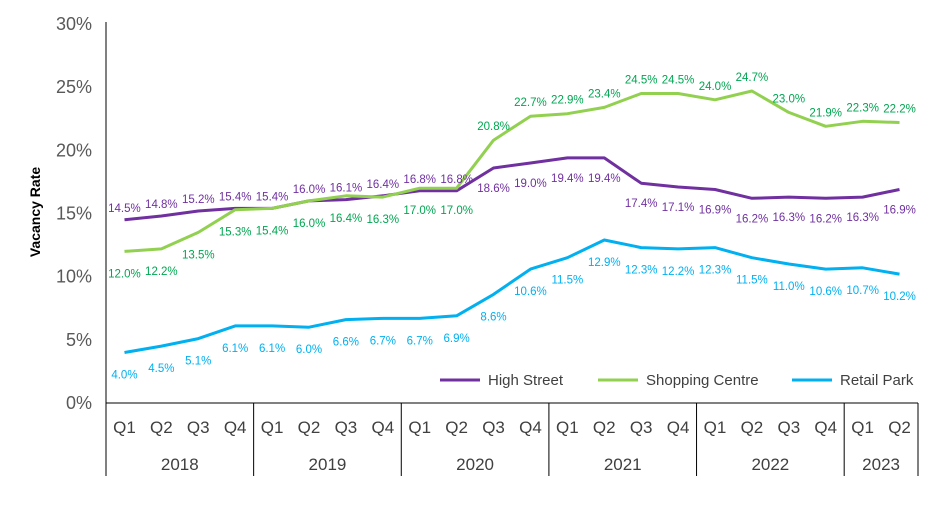 The image size is (940, 530). Describe the element at coordinates (161, 369) in the screenshot. I see `data-label-retail-park: 4.5%` at that location.